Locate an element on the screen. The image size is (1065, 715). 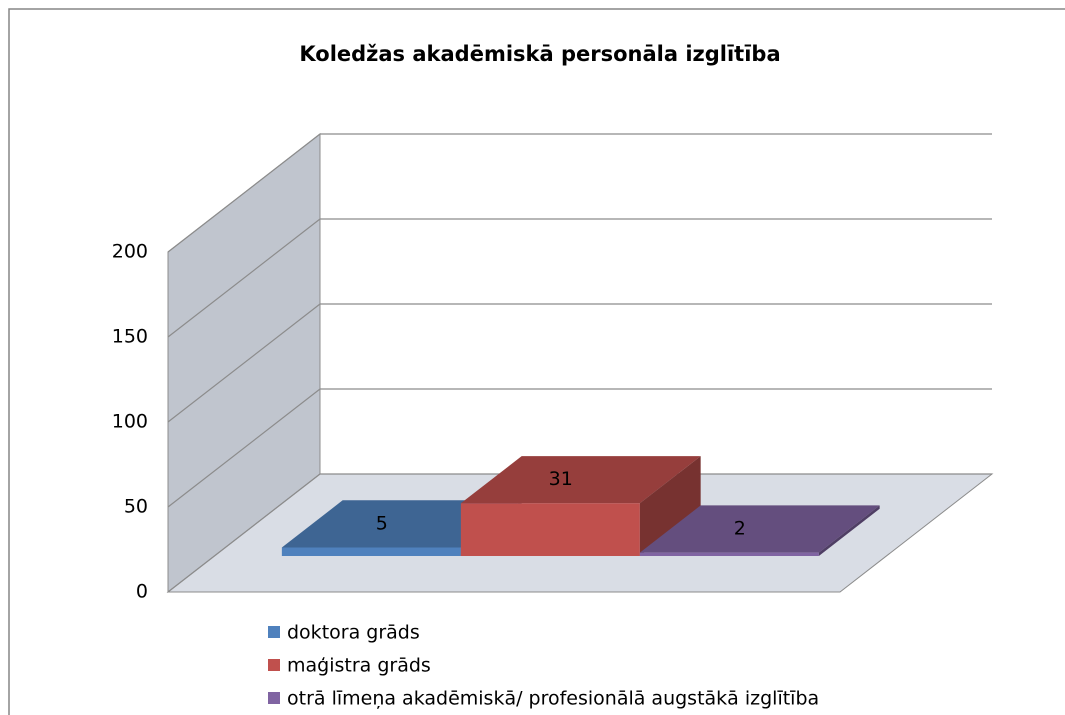
y-tick-label: 150 is located at coordinates (130, 337).